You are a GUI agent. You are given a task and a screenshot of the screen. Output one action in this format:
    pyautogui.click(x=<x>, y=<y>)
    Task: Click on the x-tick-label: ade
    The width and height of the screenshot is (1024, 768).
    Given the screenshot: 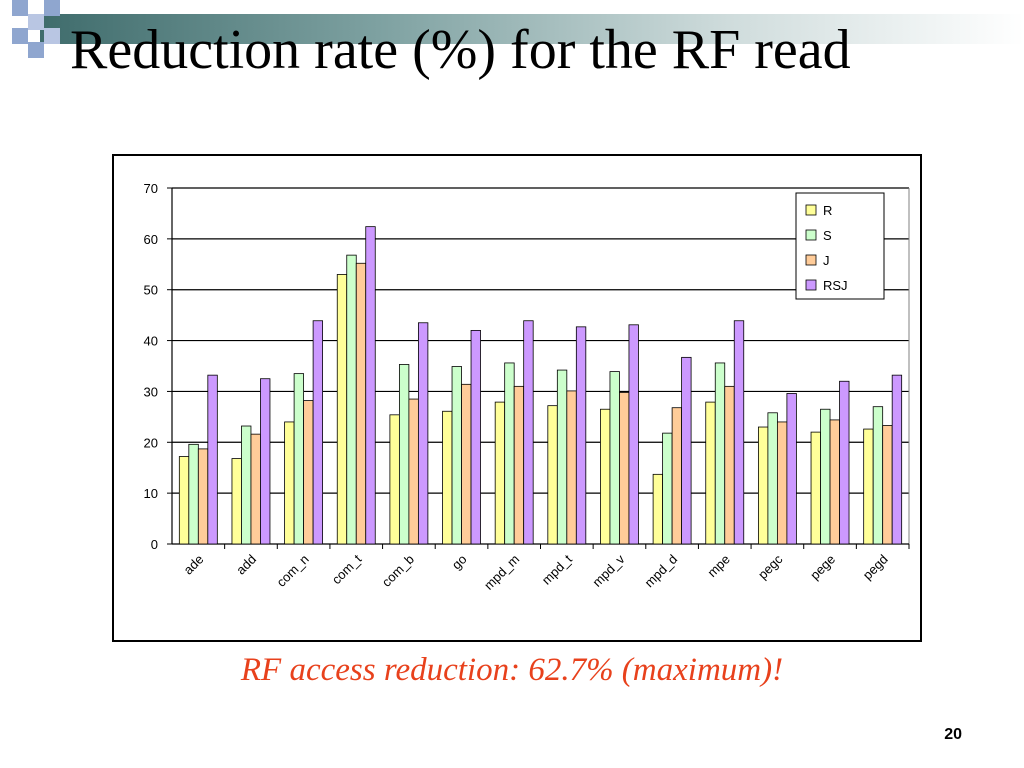 What is the action you would take?
    pyautogui.click(x=193, y=565)
    